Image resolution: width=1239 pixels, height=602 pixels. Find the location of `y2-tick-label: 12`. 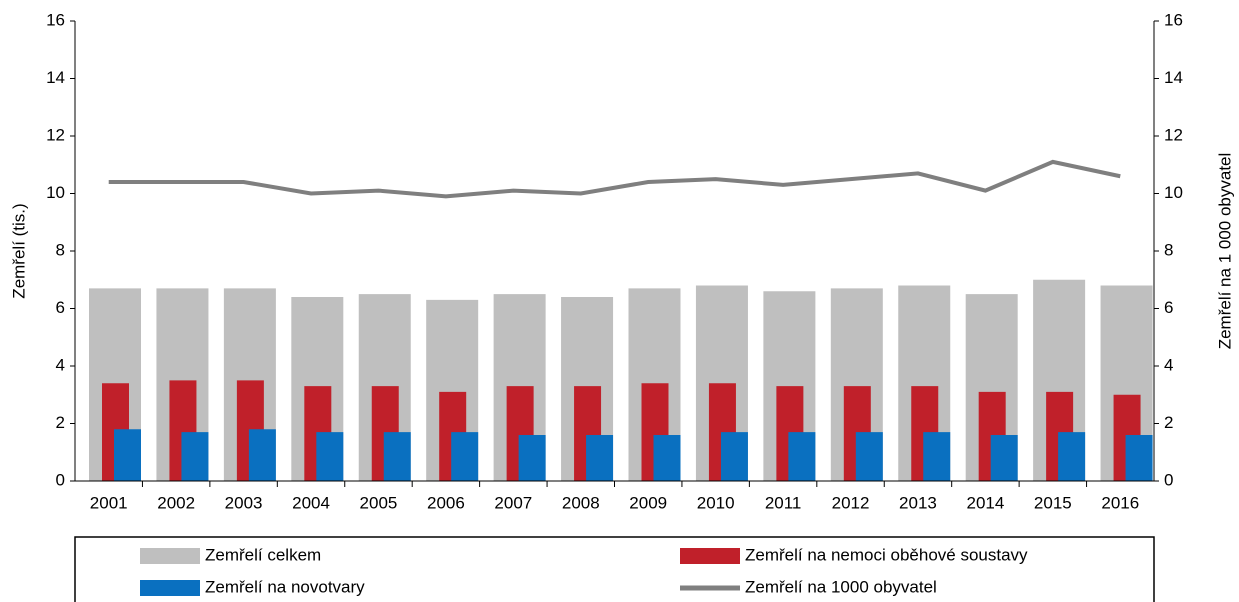

y2-tick-label: 12 is located at coordinates (1173, 134).